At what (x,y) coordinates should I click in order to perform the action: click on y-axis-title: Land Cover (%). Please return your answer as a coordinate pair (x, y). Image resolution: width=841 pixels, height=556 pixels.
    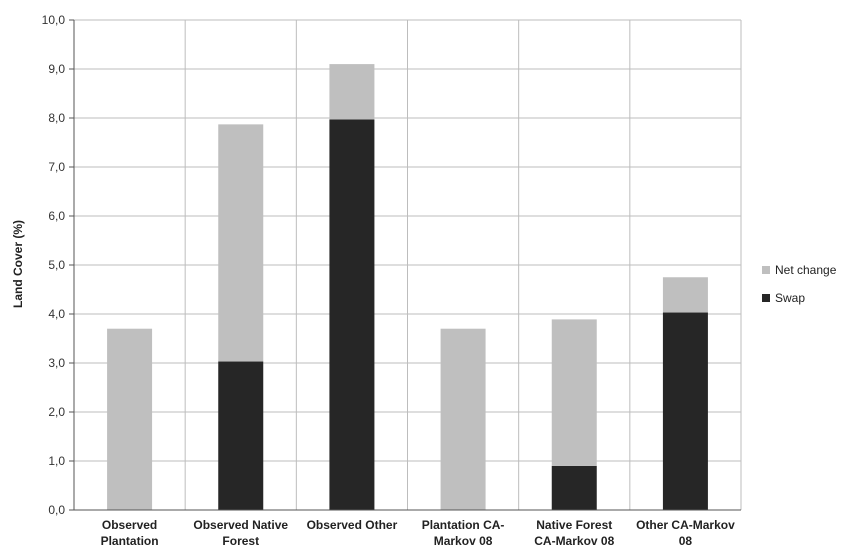
    Looking at the image, I should click on (18, 264).